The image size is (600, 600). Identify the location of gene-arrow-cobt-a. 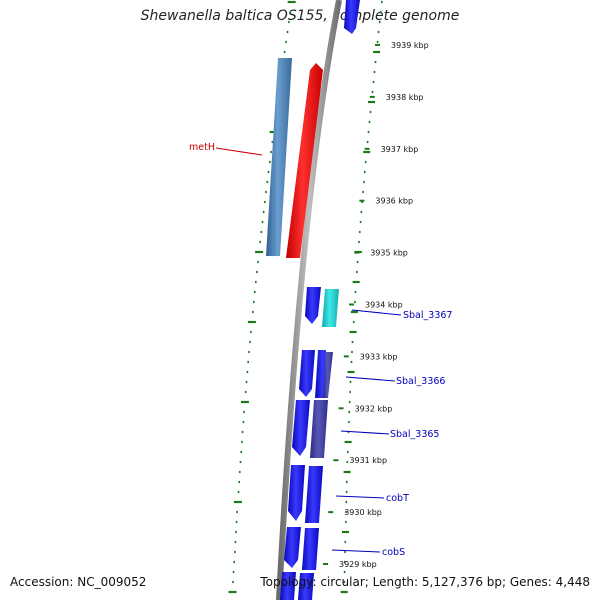
(296, 493).